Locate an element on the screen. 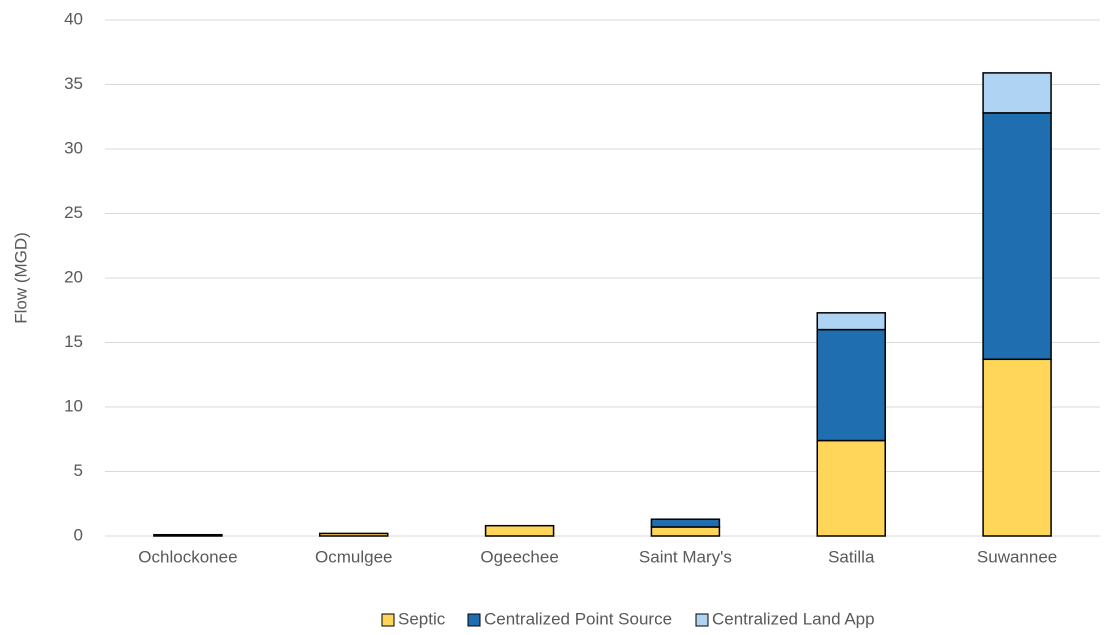 Image resolution: width=1119 pixels, height=635 pixels. legend-label: Centralized Point Source is located at coordinates (578, 618).